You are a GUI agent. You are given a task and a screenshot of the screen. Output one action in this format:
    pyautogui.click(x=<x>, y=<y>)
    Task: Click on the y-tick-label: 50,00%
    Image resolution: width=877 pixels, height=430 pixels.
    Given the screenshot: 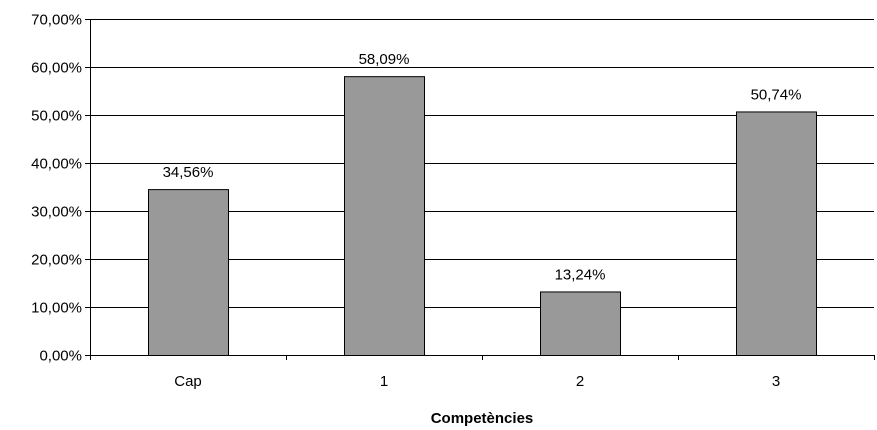 What is the action you would take?
    pyautogui.click(x=56, y=116)
    